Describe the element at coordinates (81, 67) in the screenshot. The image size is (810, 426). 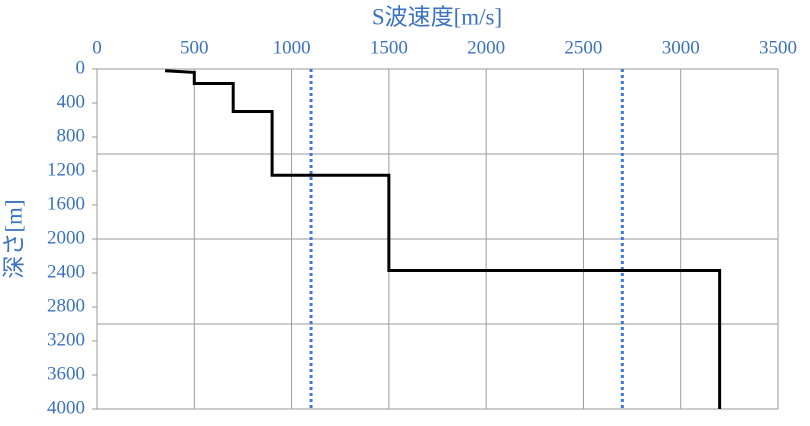
I see `y-tick-label: 0` at that location.